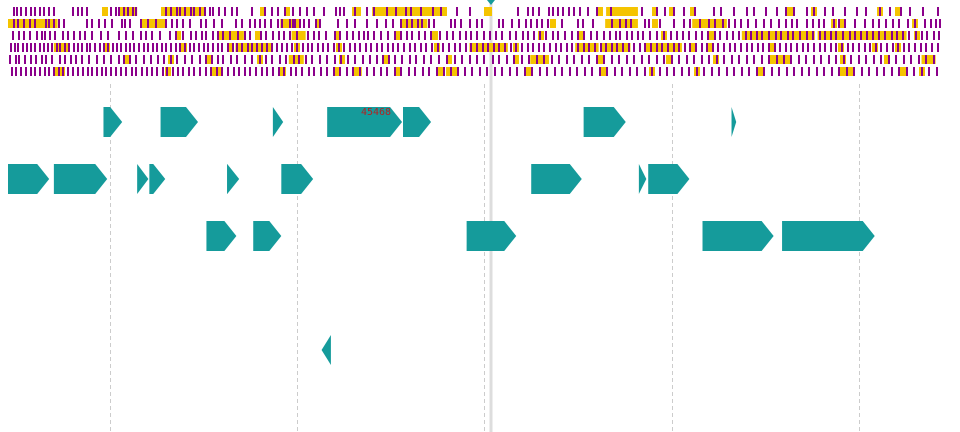 The width and height of the screenshot is (960, 432). Describe the element at coordinates (414, 23) in the screenshot. I see `start-codon-run` at that location.